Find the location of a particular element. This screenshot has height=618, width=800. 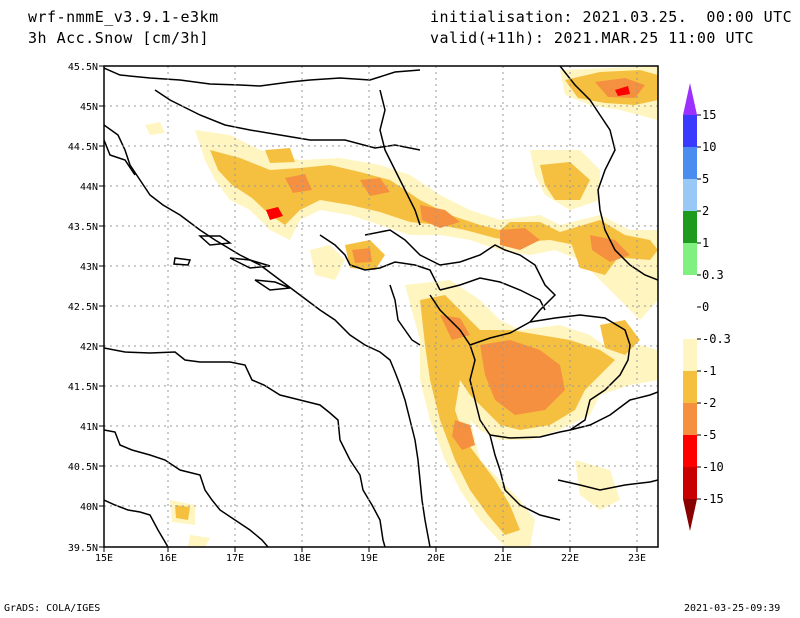

lat-label: 39.5N is located at coordinates (83, 548).